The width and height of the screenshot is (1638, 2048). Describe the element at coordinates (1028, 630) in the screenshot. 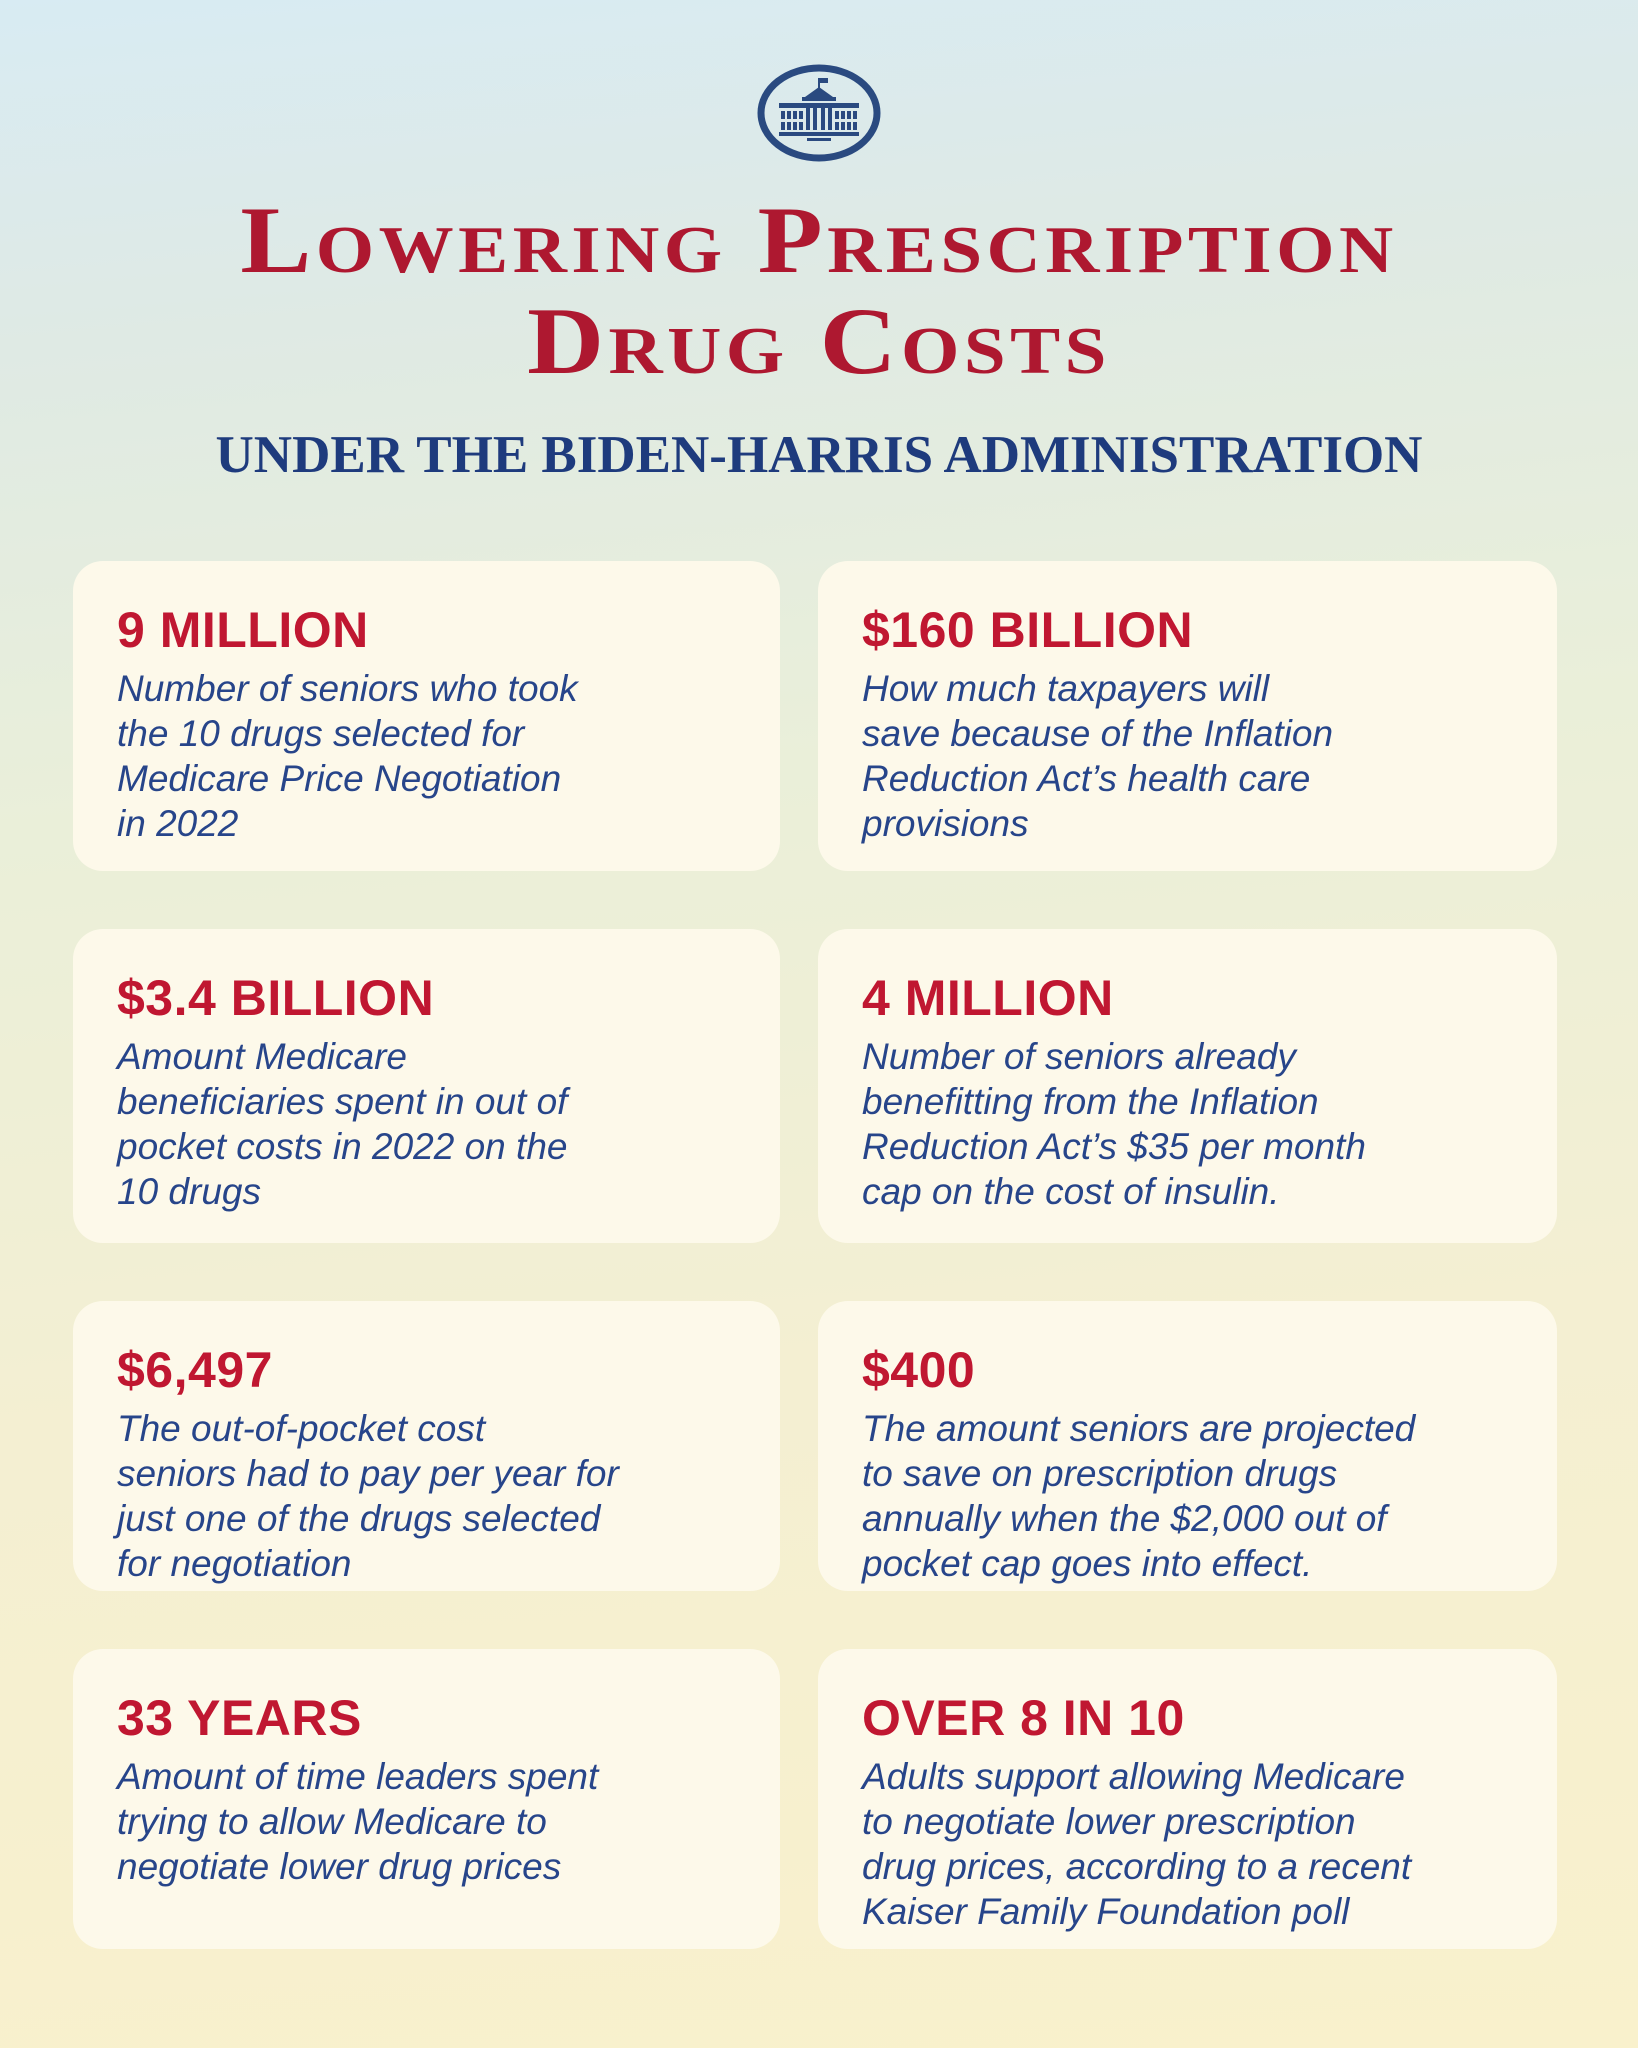

I see `stat-value: $160 BILLION` at that location.